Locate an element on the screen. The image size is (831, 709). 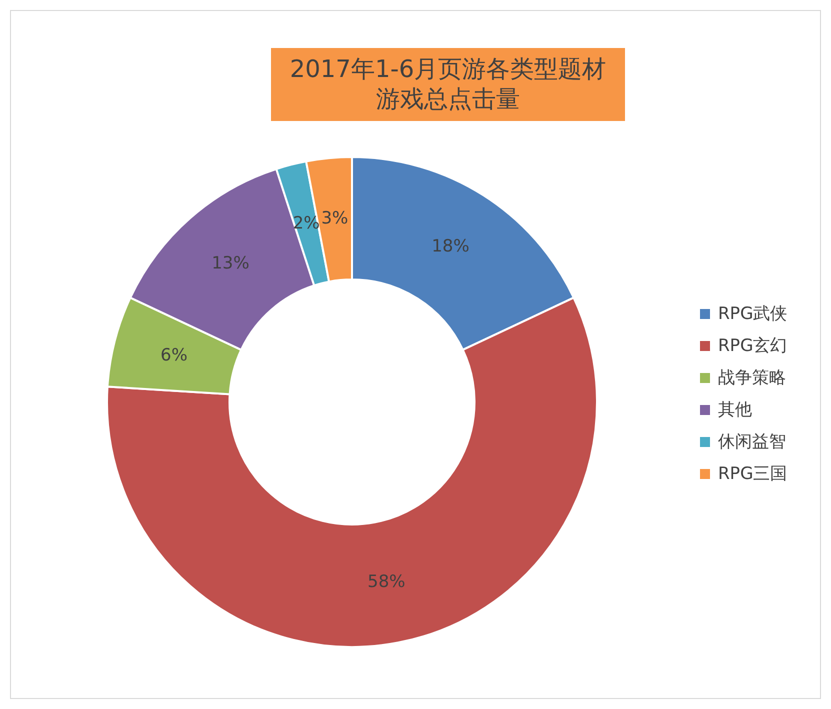
chart-title: 2017年1-6月页游各类型题材游戏总点击量 is located at coordinates (448, 84).